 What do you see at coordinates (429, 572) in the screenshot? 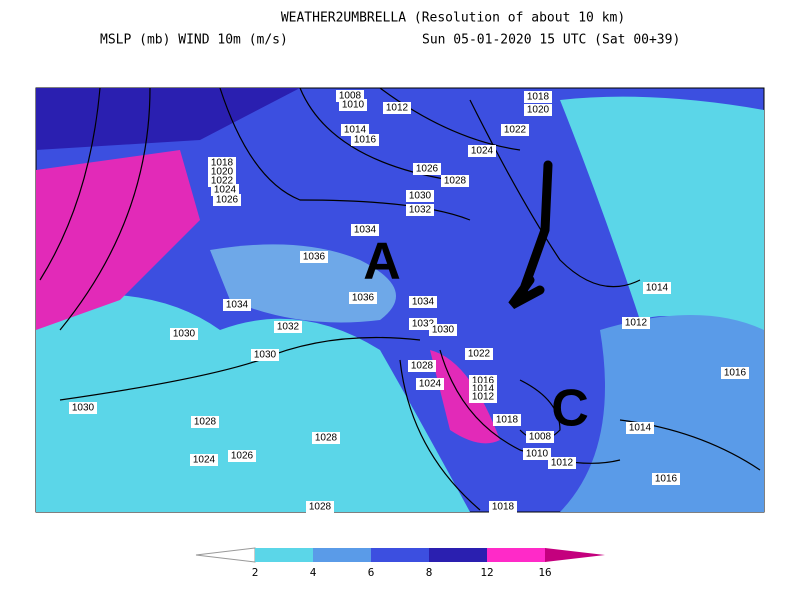
I see `colorbar-tick-label: 8` at bounding box center [429, 572].